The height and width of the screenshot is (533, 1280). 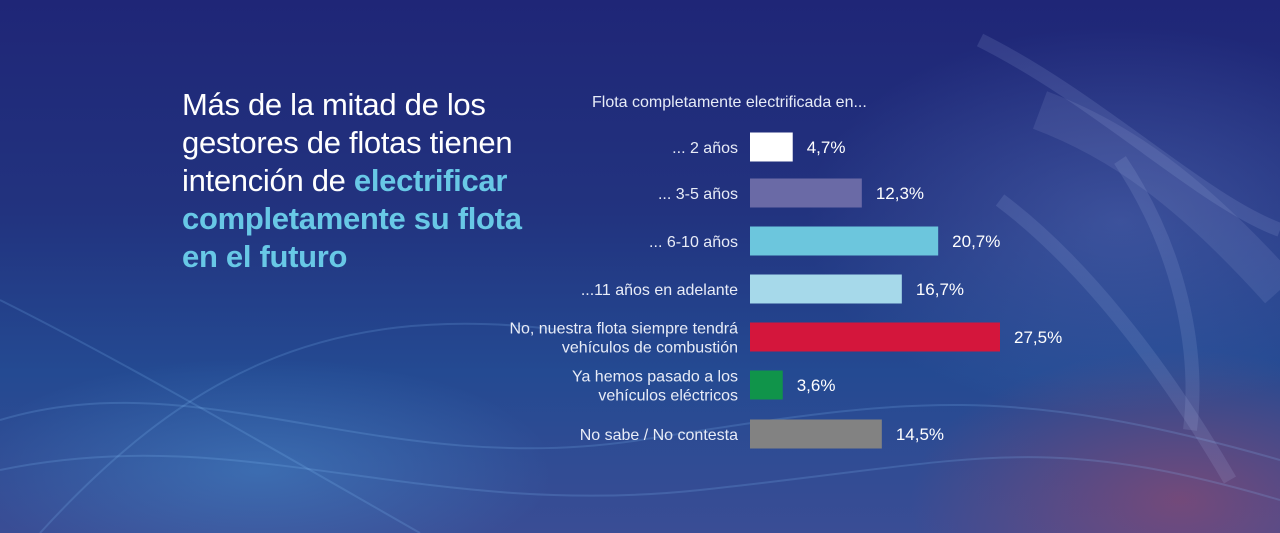 I want to click on headline-accent-2: completamente su flota, so click(x=352, y=218).